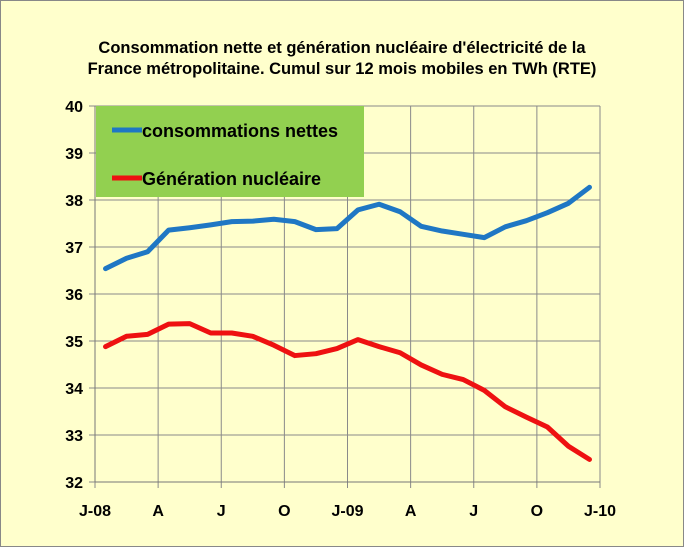 The image size is (684, 547). Describe the element at coordinates (240, 131) in the screenshot. I see `legend-label: consommations nettes` at that location.